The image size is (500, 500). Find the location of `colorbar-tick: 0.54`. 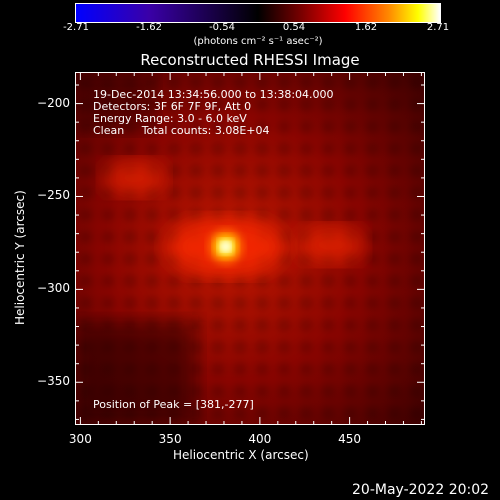

colorbar-tick: 0.54 is located at coordinates (294, 27).